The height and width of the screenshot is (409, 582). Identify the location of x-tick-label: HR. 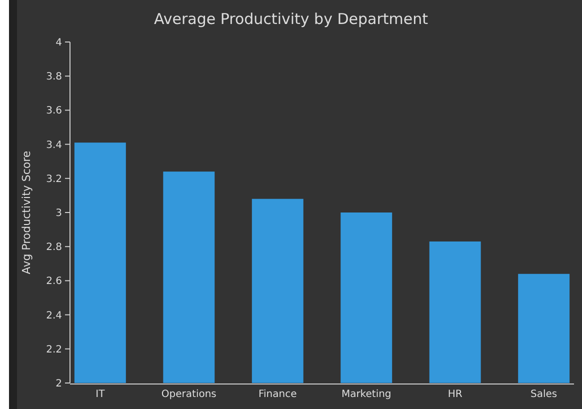
(455, 394).